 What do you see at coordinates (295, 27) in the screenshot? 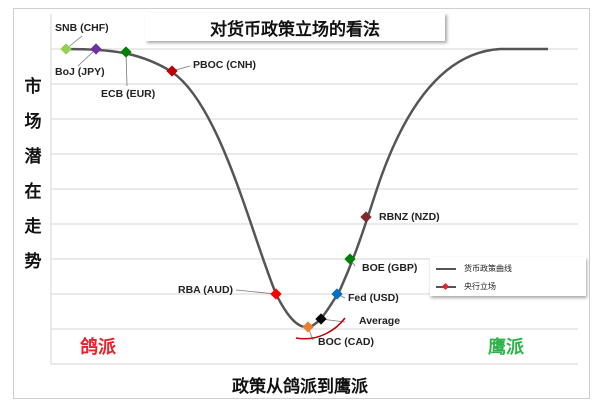
I see `chart-title: 对货币政策立场的看法` at bounding box center [295, 27].